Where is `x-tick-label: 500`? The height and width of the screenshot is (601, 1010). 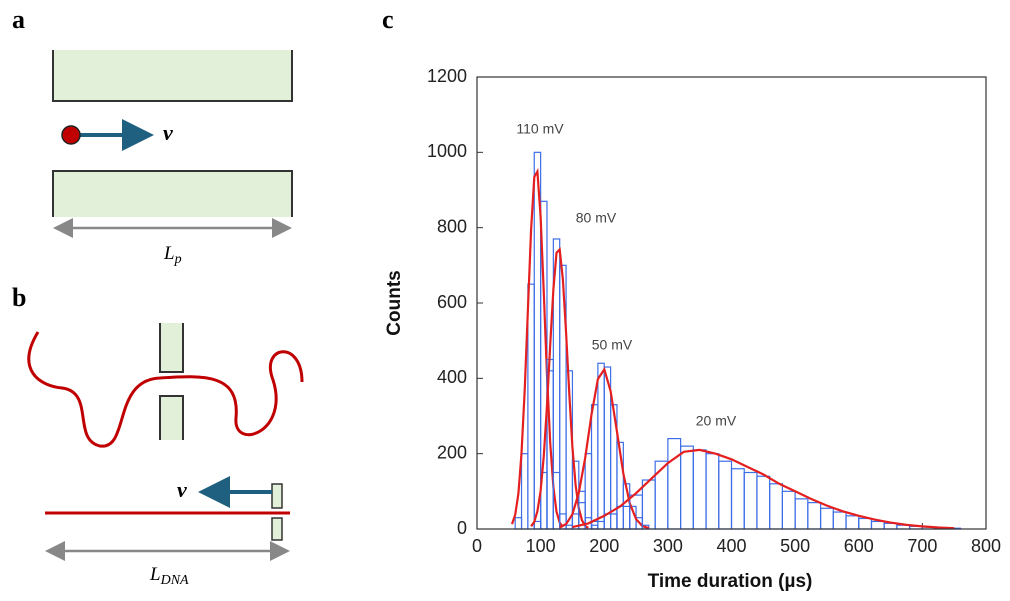
x-tick-label: 500 is located at coordinates (795, 546).